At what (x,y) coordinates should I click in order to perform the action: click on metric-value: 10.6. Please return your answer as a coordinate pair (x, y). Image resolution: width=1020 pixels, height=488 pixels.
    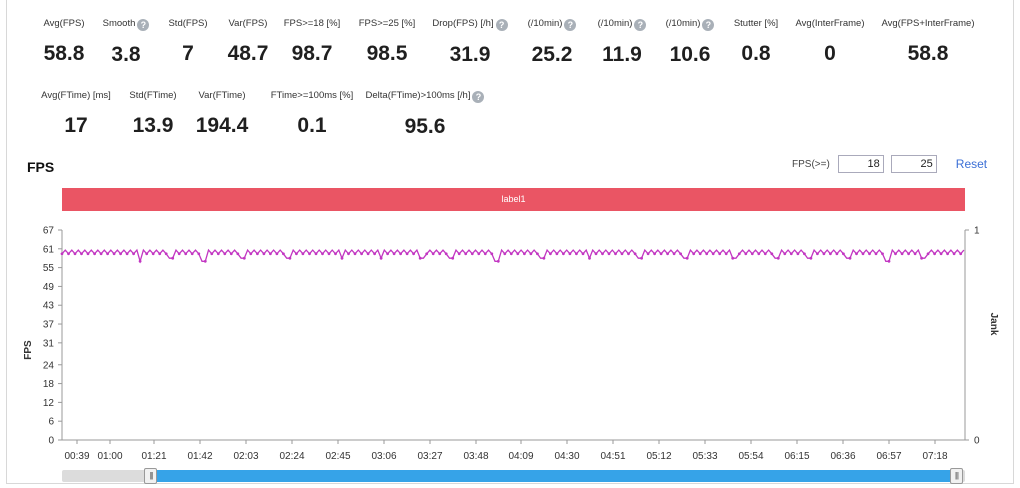
    Looking at the image, I should click on (690, 54).